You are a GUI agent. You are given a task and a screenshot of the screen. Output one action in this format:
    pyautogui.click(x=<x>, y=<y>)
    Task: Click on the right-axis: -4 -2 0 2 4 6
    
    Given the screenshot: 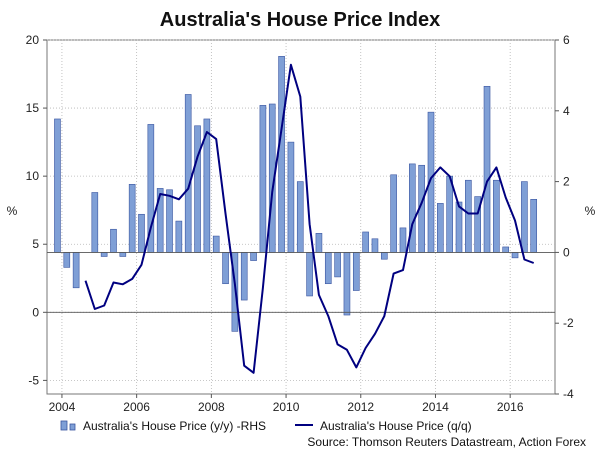 What is the action you would take?
    pyautogui.click(x=564, y=217)
    